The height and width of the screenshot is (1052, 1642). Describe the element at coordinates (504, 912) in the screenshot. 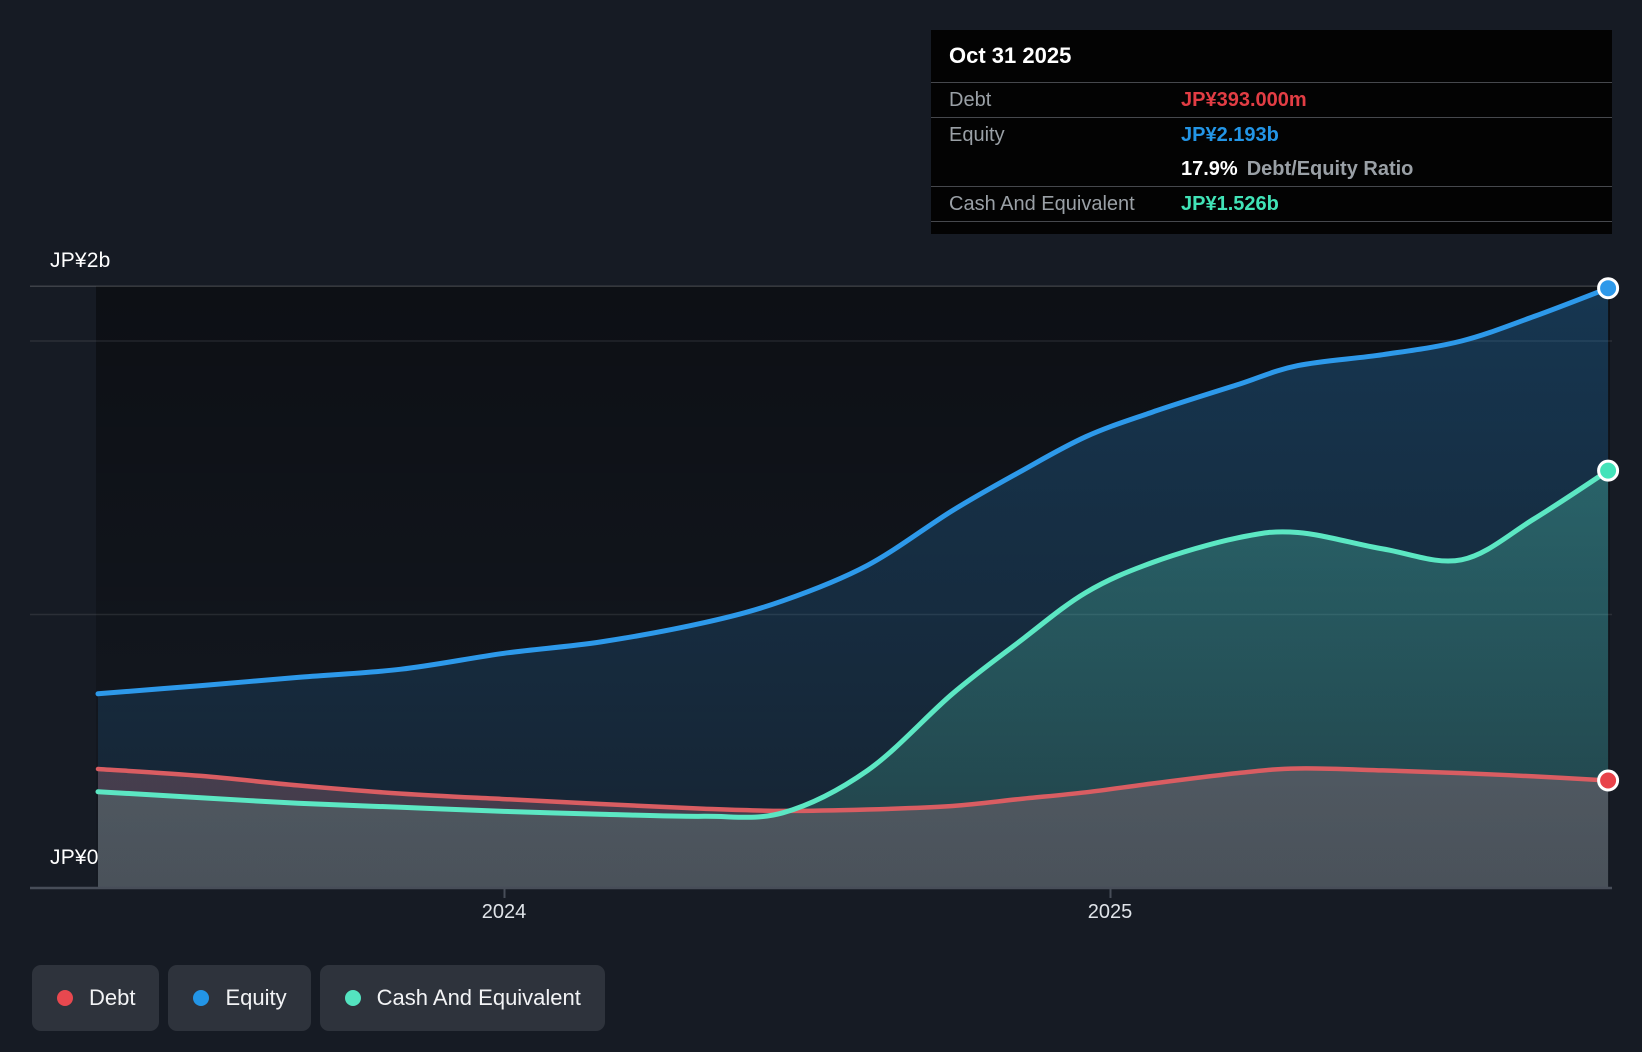

I see `x-axis-label-2024: 2024` at that location.